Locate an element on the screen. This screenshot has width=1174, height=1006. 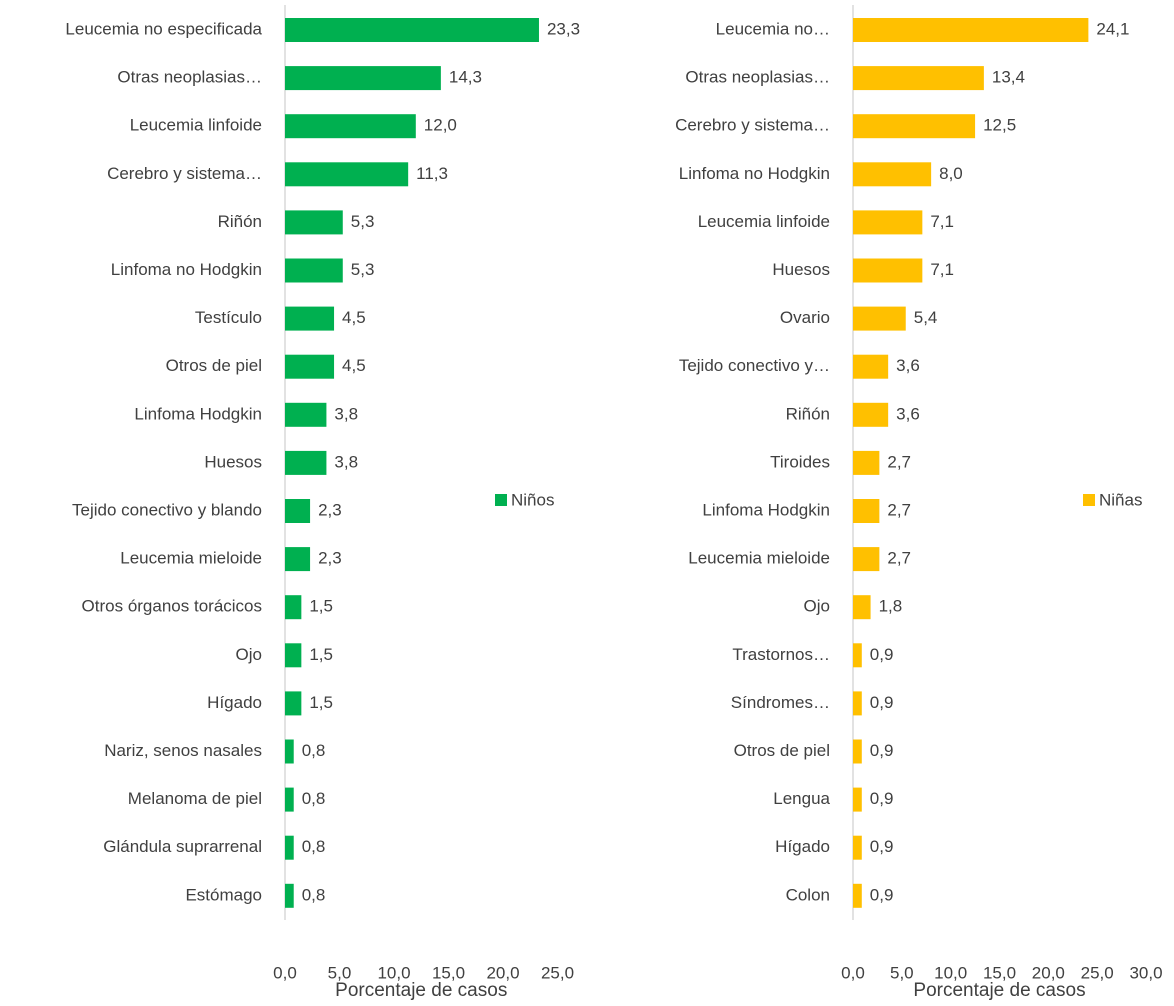
category-label: Melanoma de piel is located at coordinates (195, 798).